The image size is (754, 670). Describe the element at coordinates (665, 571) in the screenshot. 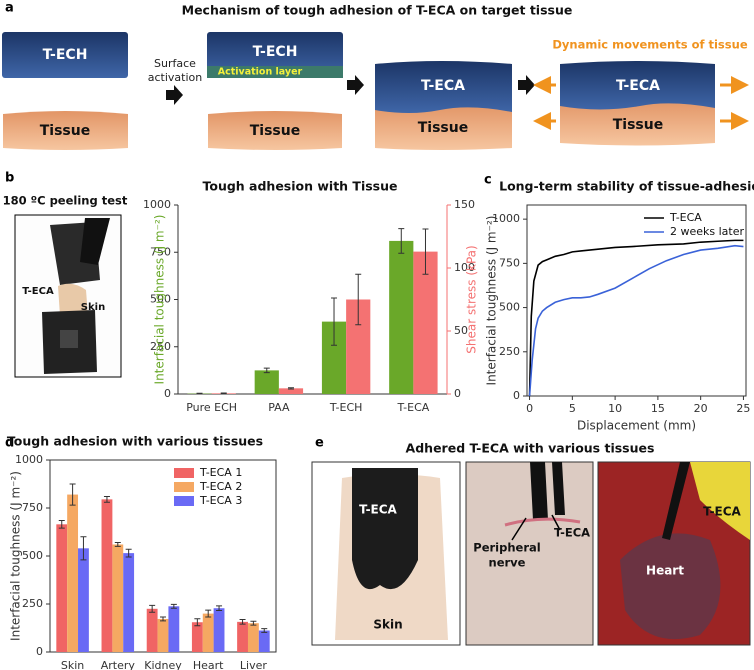

I see `photo-label: Heart` at that location.